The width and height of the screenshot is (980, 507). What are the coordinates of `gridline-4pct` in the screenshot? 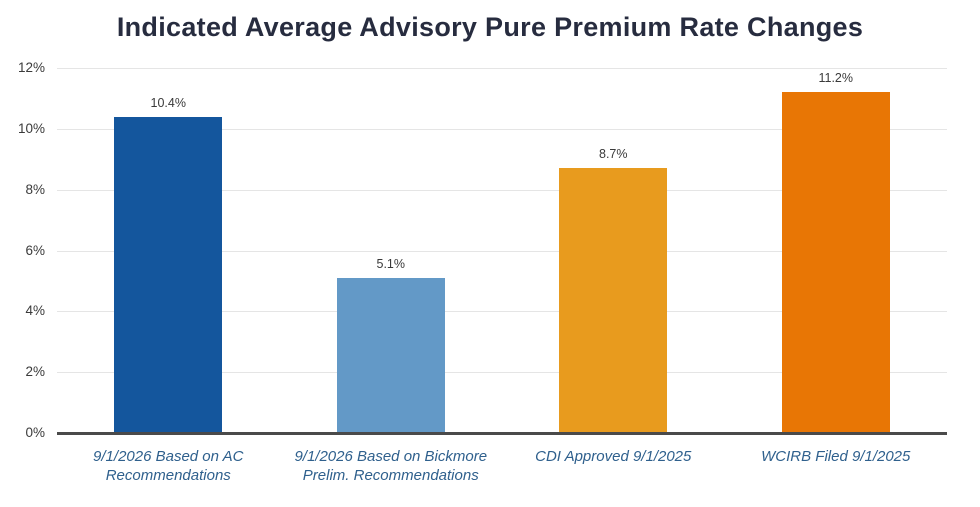 It's located at (502, 312).